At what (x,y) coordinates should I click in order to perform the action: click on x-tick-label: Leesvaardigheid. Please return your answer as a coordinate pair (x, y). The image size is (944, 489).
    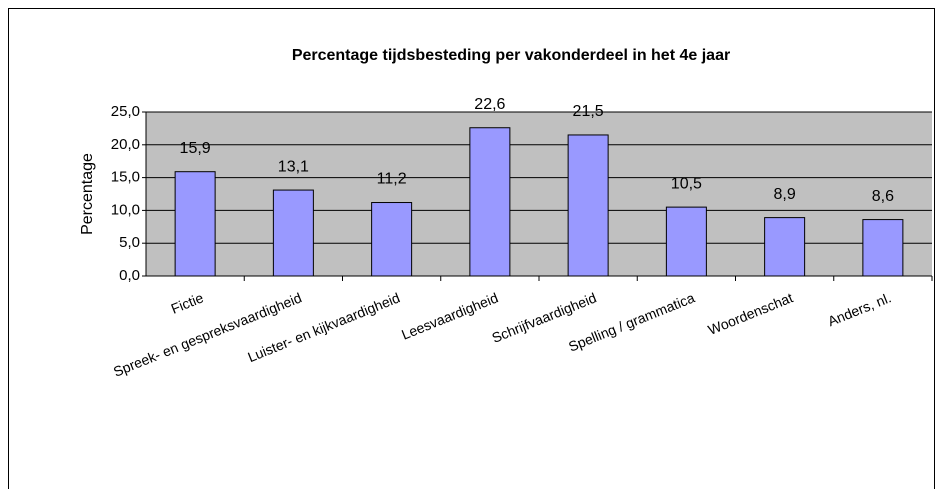
    Looking at the image, I should click on (449, 315).